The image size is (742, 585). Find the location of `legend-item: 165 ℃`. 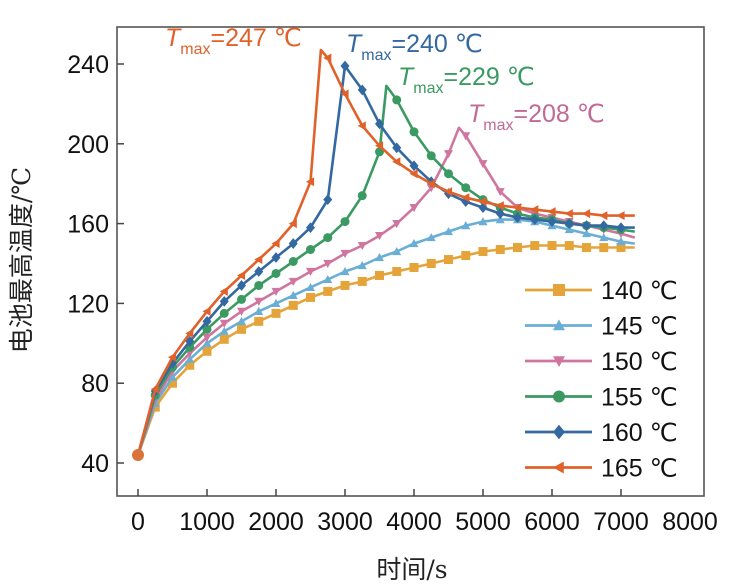

legend-item: 165 ℃ is located at coordinates (601, 469).